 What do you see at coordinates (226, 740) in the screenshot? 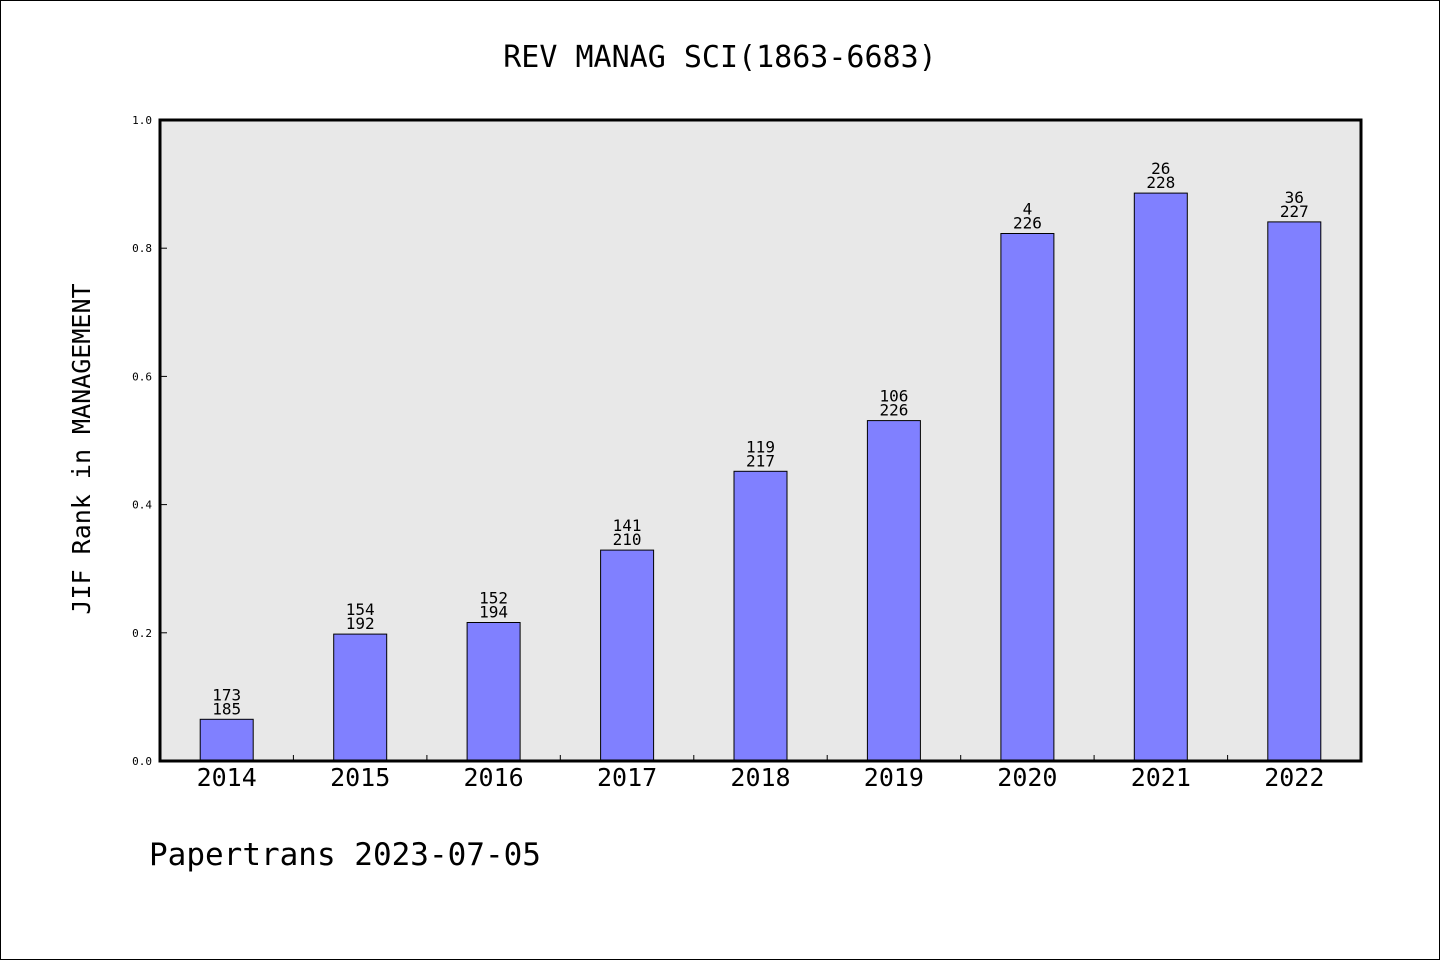
I see `bar-2014` at bounding box center [226, 740].